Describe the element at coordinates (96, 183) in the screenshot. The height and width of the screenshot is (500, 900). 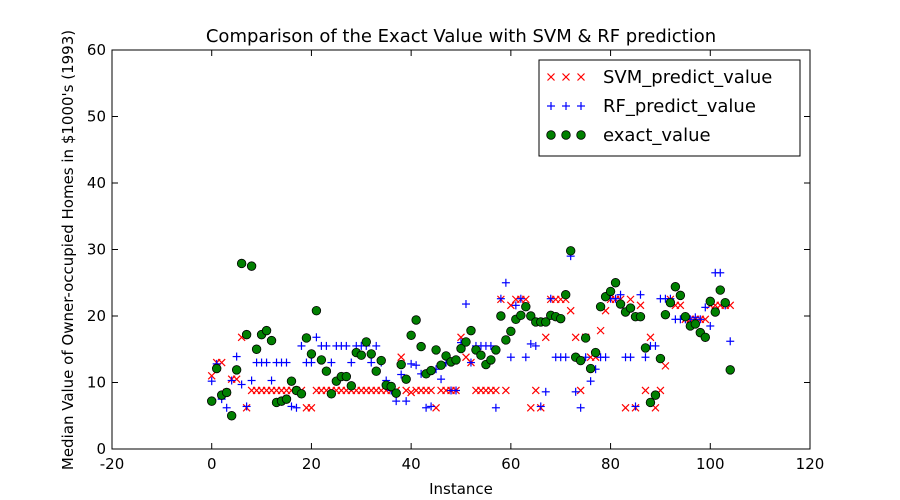
I see `y-tick-label: 40` at that location.